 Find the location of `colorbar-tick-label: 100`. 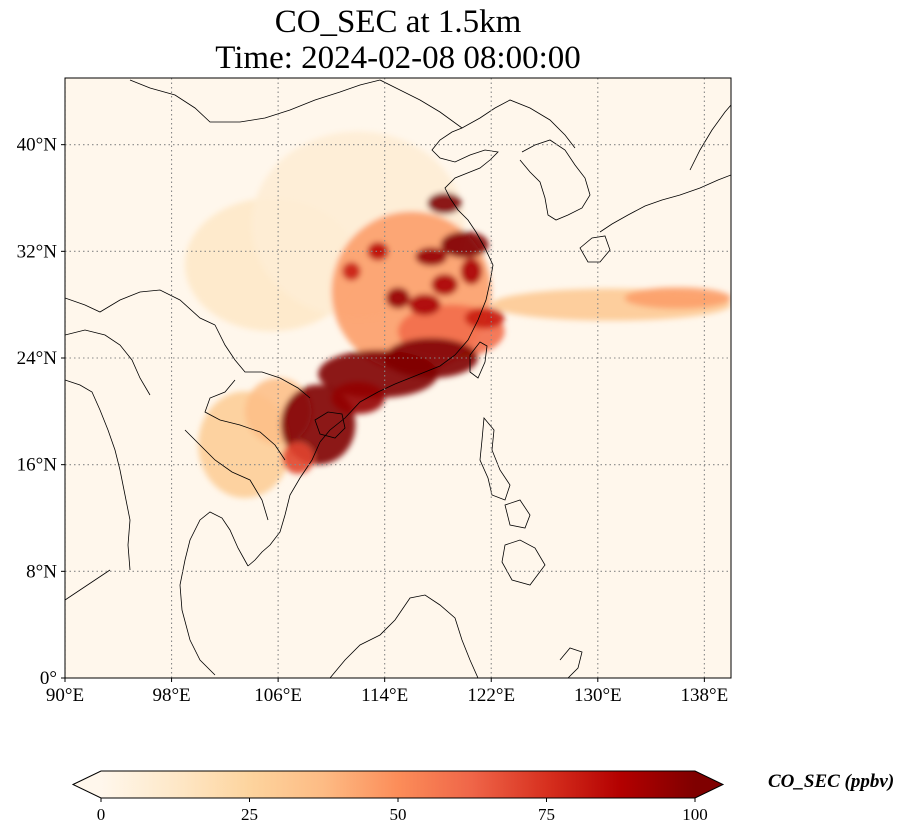

colorbar-tick-label: 100 is located at coordinates (695, 814).